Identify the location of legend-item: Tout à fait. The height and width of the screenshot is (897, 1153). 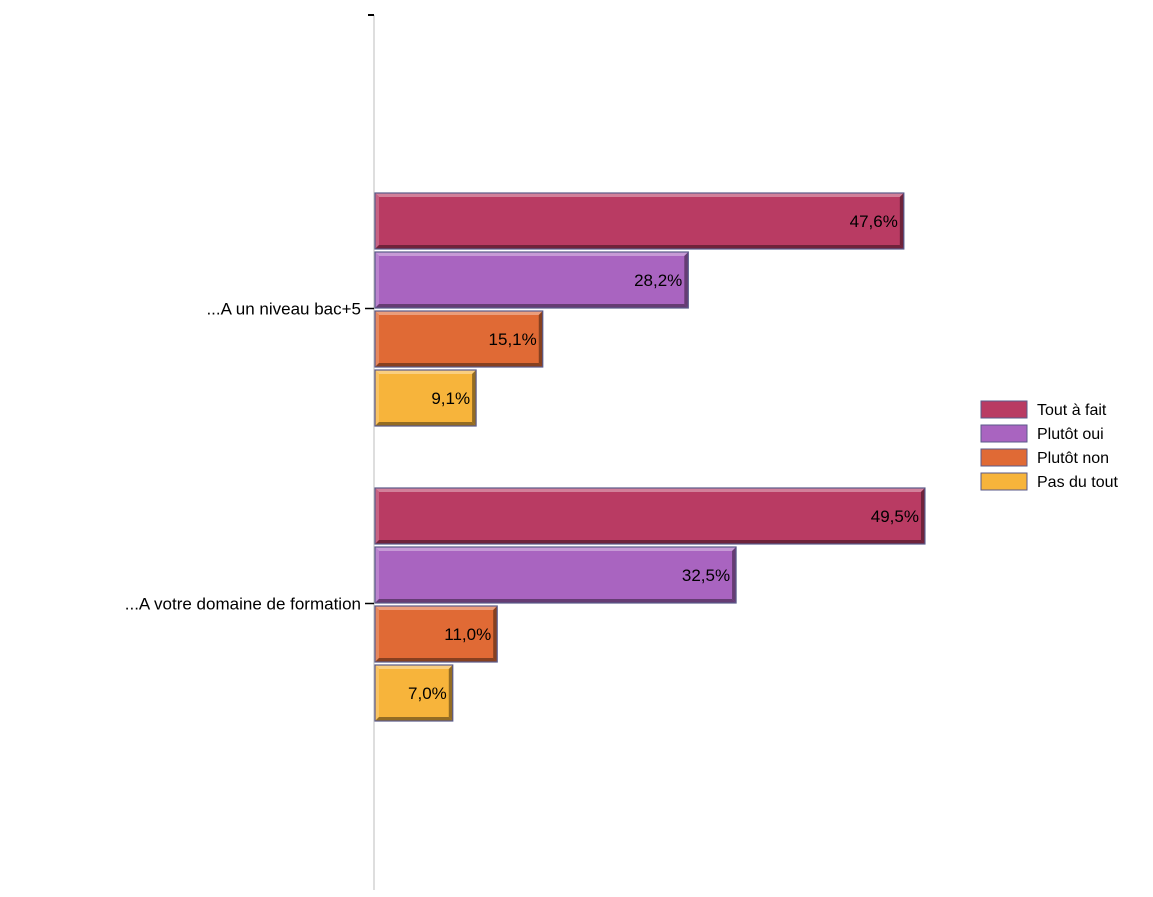
(1043, 409).